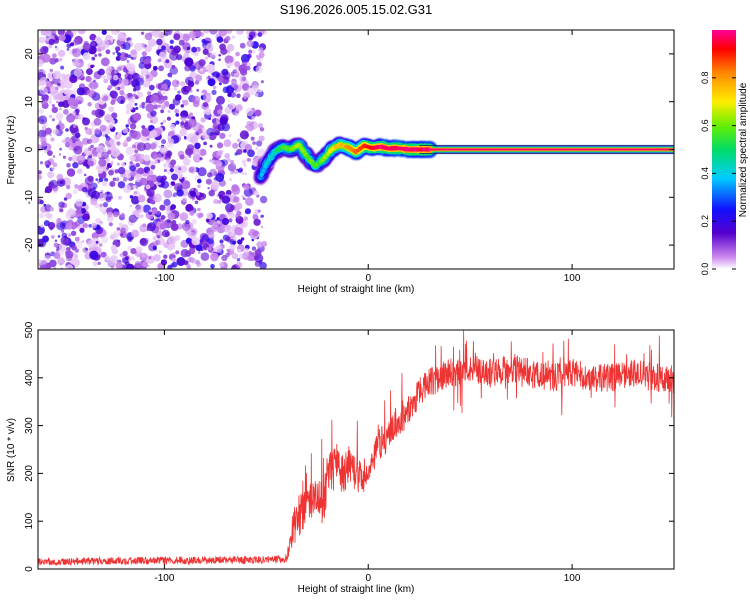  What do you see at coordinates (29, 244) in the screenshot?
I see `y-tick-label: -20` at bounding box center [29, 244].